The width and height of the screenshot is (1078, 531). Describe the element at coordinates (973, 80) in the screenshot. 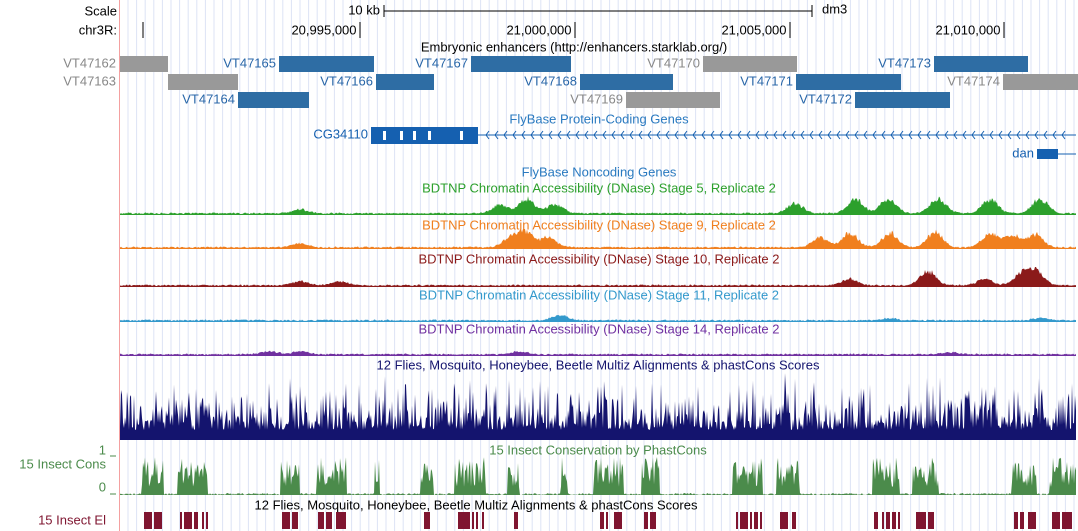

I see `enhancer-label: VT47174` at that location.